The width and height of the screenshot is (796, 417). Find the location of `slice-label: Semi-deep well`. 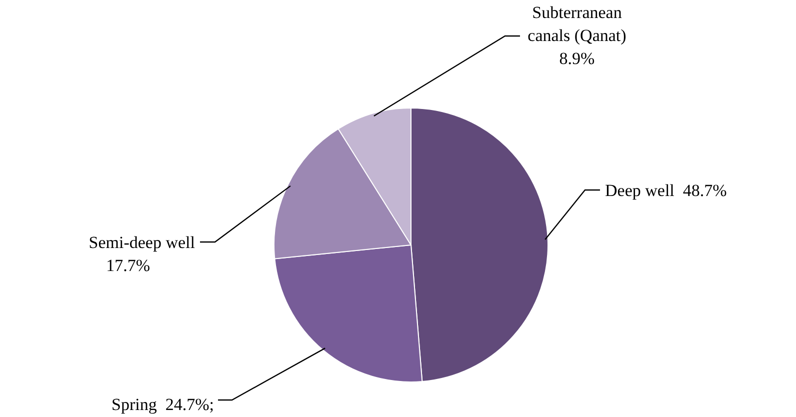

slice-label: Semi-deep well is located at coordinates (142, 242).